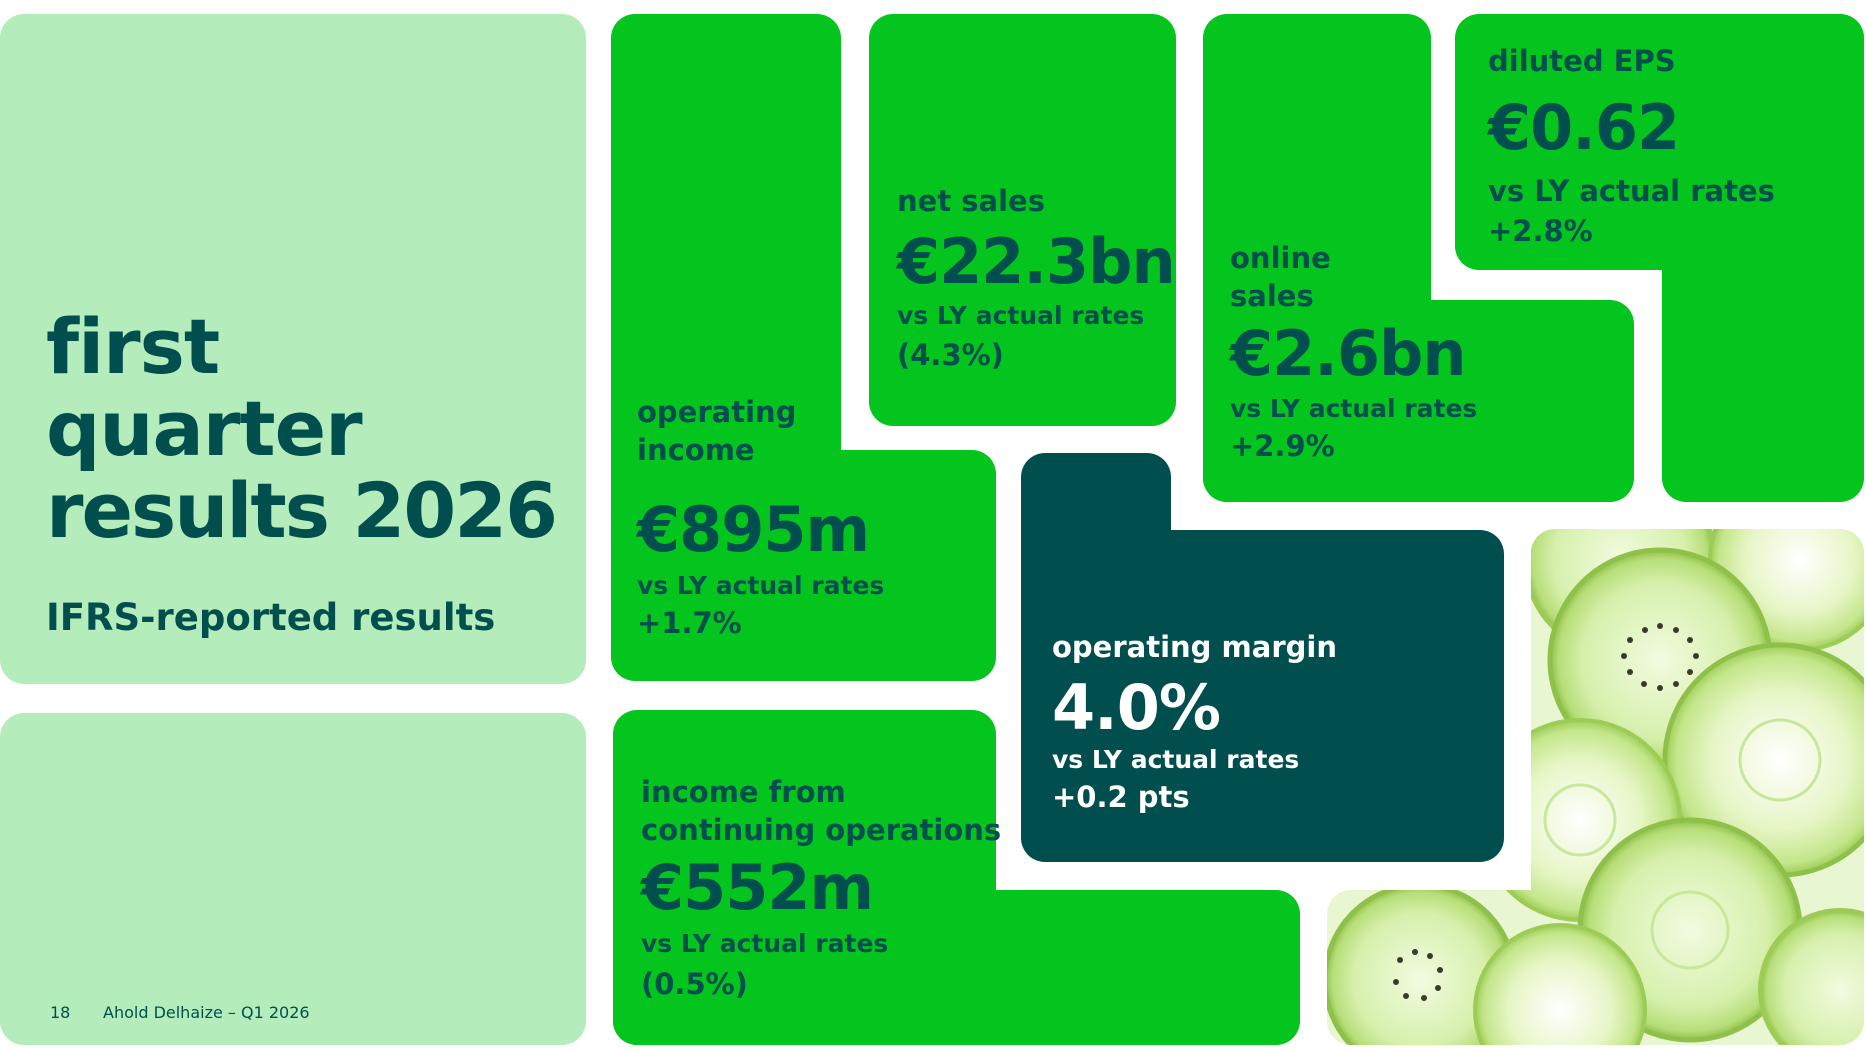  What do you see at coordinates (694, 984) in the screenshot?
I see `income-continuing-change: (0.5%)` at bounding box center [694, 984].